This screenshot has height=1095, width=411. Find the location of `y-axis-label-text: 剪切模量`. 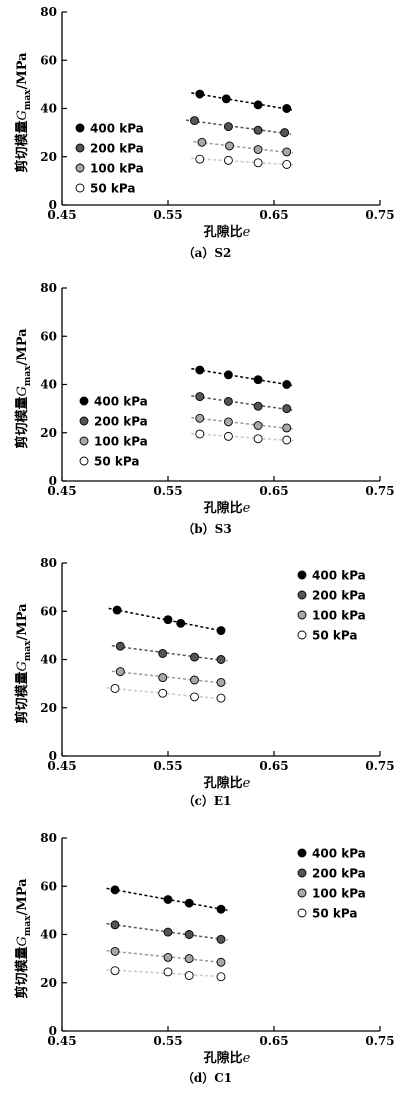

y-axis-label-text: 剪切模量 is located at coordinates (22, 423).